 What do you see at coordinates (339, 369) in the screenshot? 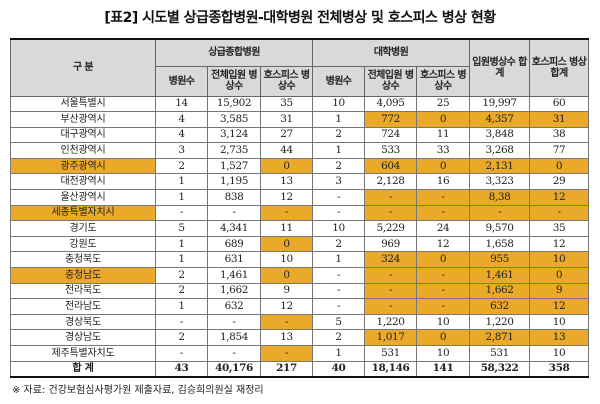
I see `table-cell: 40` at bounding box center [339, 369].